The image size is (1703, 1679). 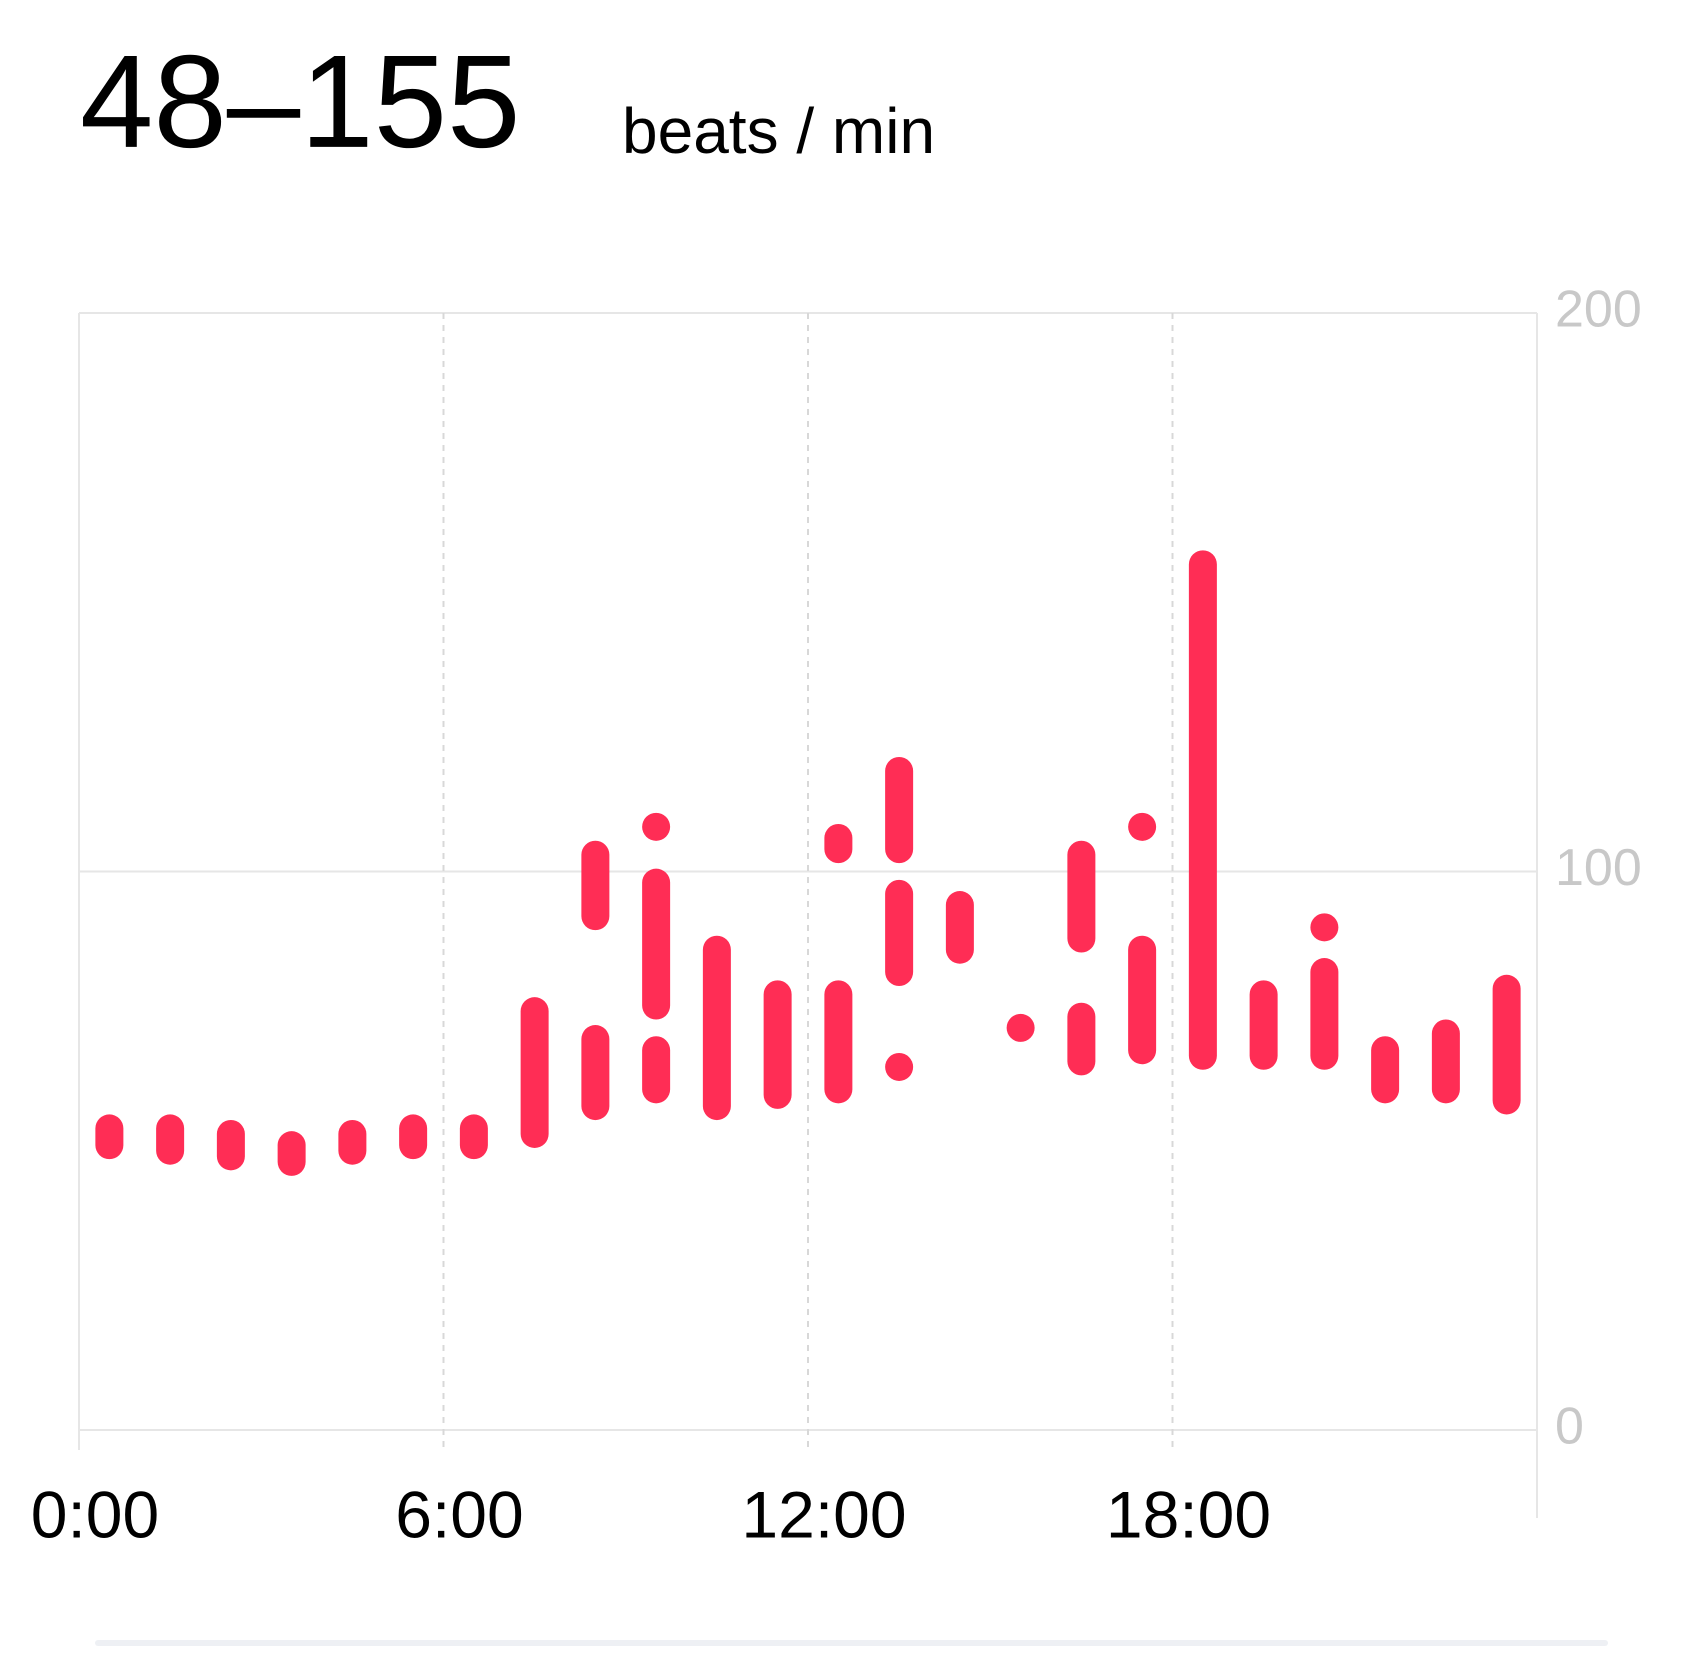 I want to click on unit-label: beats / min, so click(x=778, y=131).